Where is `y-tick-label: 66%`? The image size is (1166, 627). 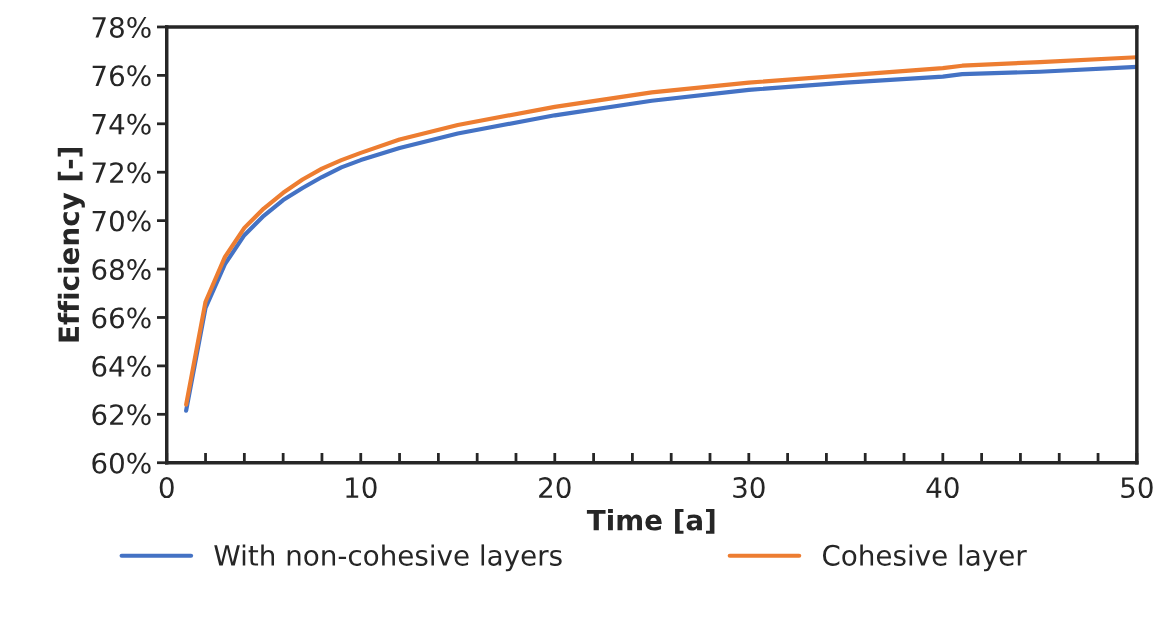 y-tick-label: 66% is located at coordinates (121, 318).